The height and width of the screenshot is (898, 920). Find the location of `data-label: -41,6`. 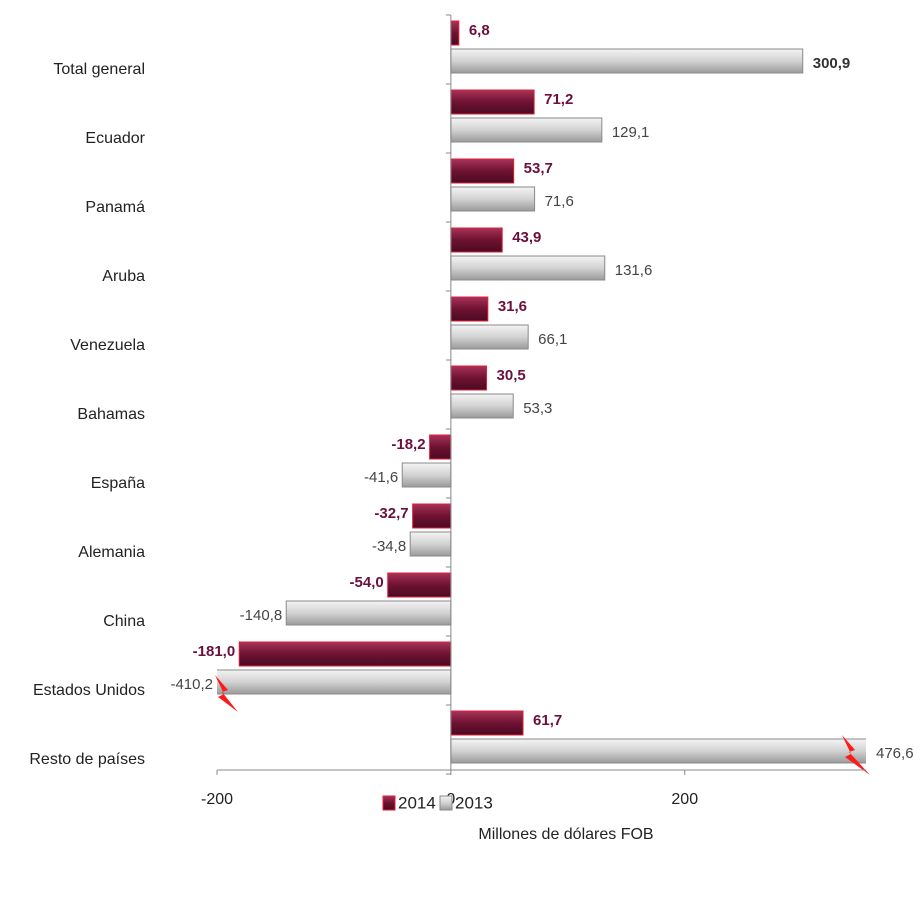

data-label: -41,6 is located at coordinates (381, 477).